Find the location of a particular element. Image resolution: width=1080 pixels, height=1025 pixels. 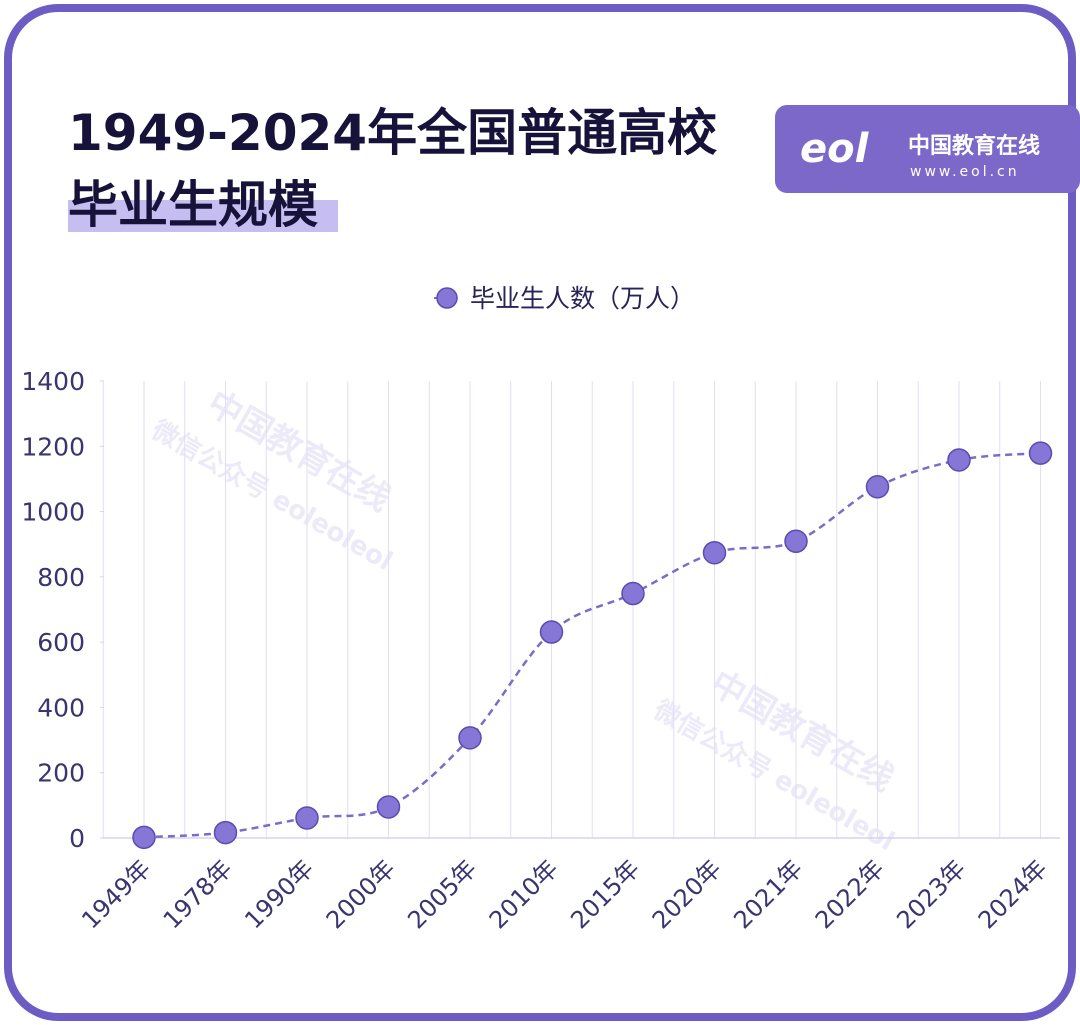

y-tick-label: 400 is located at coordinates (61, 707).